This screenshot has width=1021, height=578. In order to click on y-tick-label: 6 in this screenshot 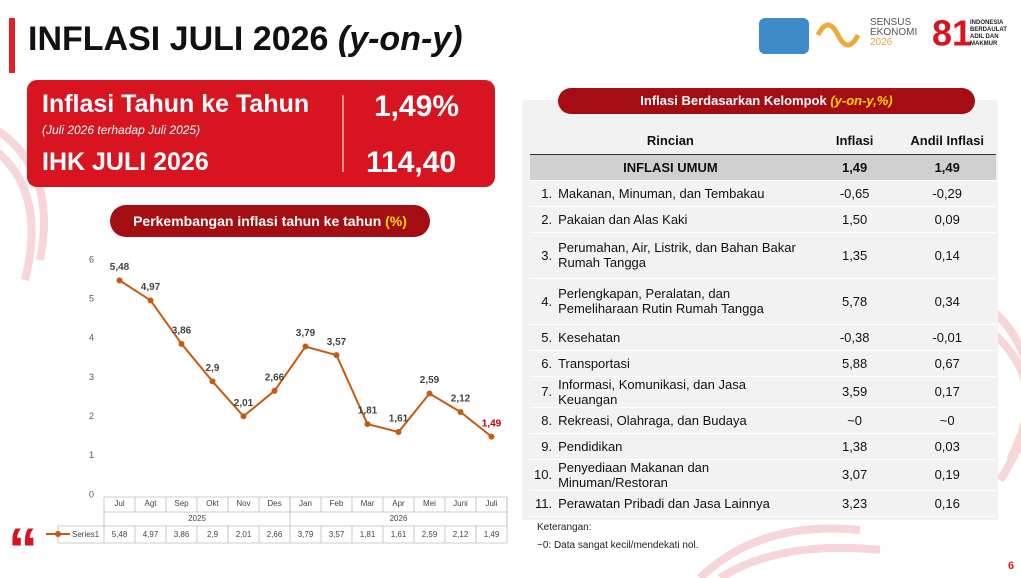, I will do `click(91, 259)`.